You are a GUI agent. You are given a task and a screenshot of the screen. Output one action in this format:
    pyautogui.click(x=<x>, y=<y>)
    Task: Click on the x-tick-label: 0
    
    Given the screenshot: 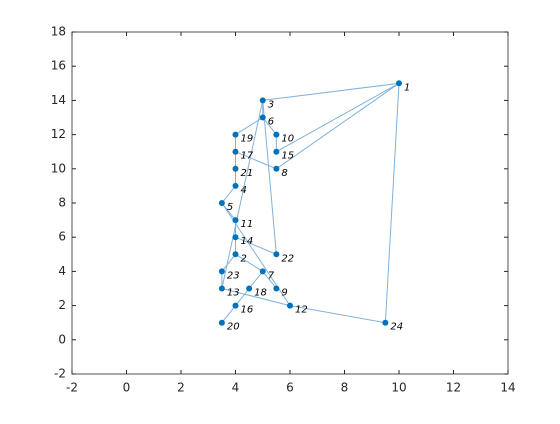 What is the action you would take?
    pyautogui.click(x=127, y=388)
    